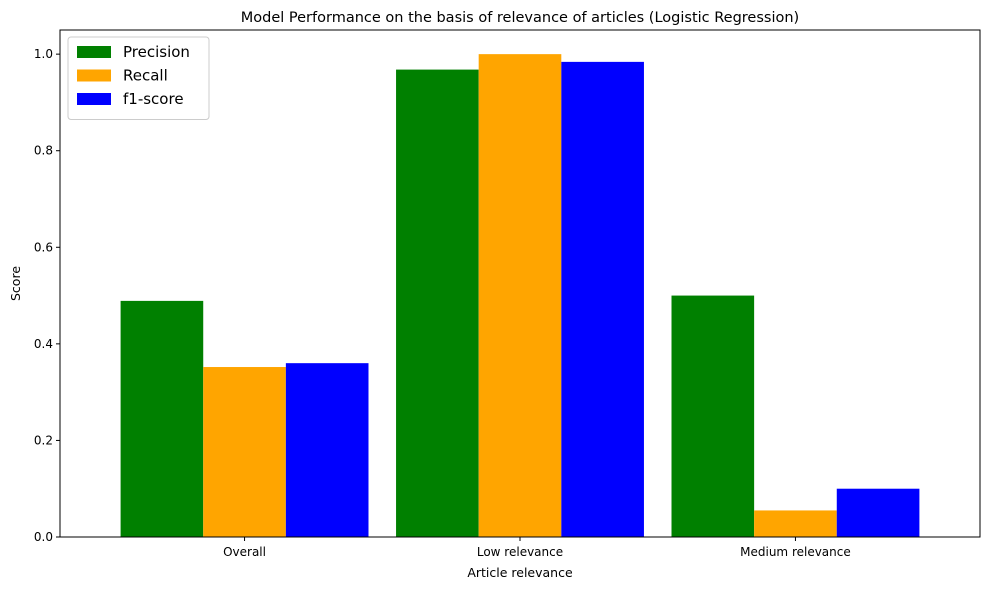 Image resolution: width=989 pixels, height=590 pixels. Describe the element at coordinates (43, 344) in the screenshot. I see `y-tick-label: 0.4` at that location.